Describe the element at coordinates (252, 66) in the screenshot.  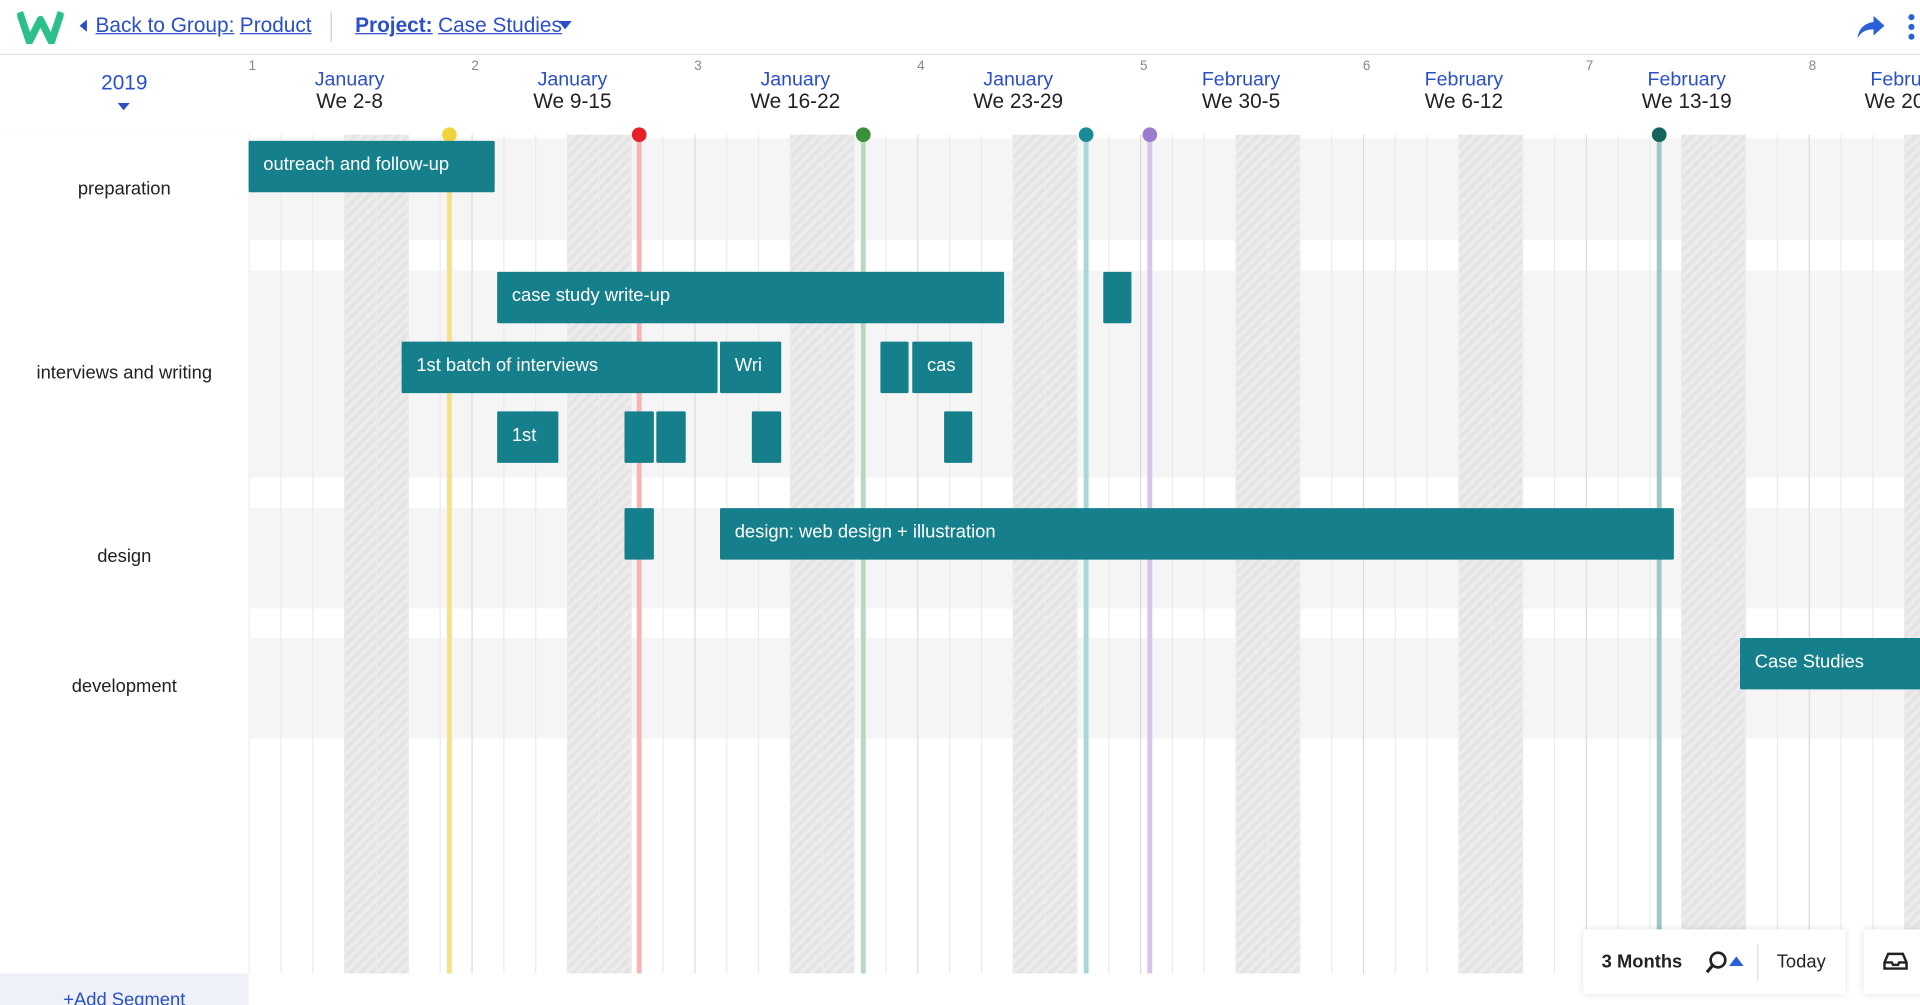
I see `week-number: 1` at that location.